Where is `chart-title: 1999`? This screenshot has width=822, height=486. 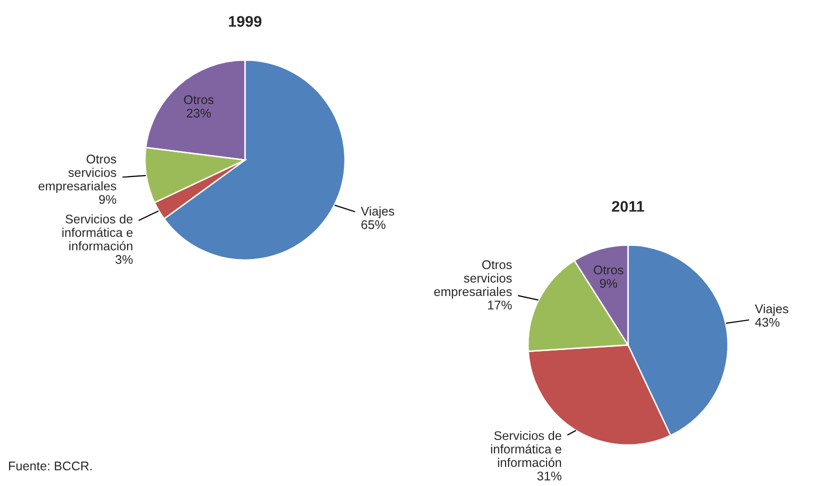
chart-title: 1999 is located at coordinates (245, 21).